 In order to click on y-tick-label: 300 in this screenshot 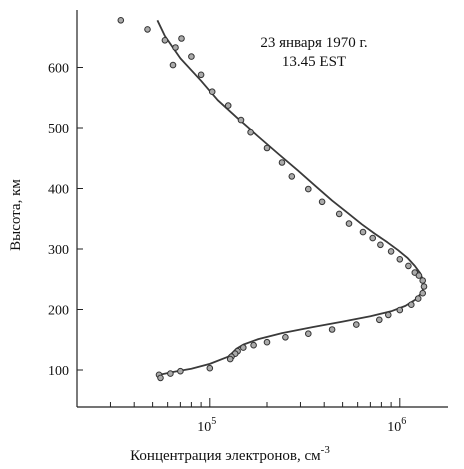, I will do `click(58, 250)`.